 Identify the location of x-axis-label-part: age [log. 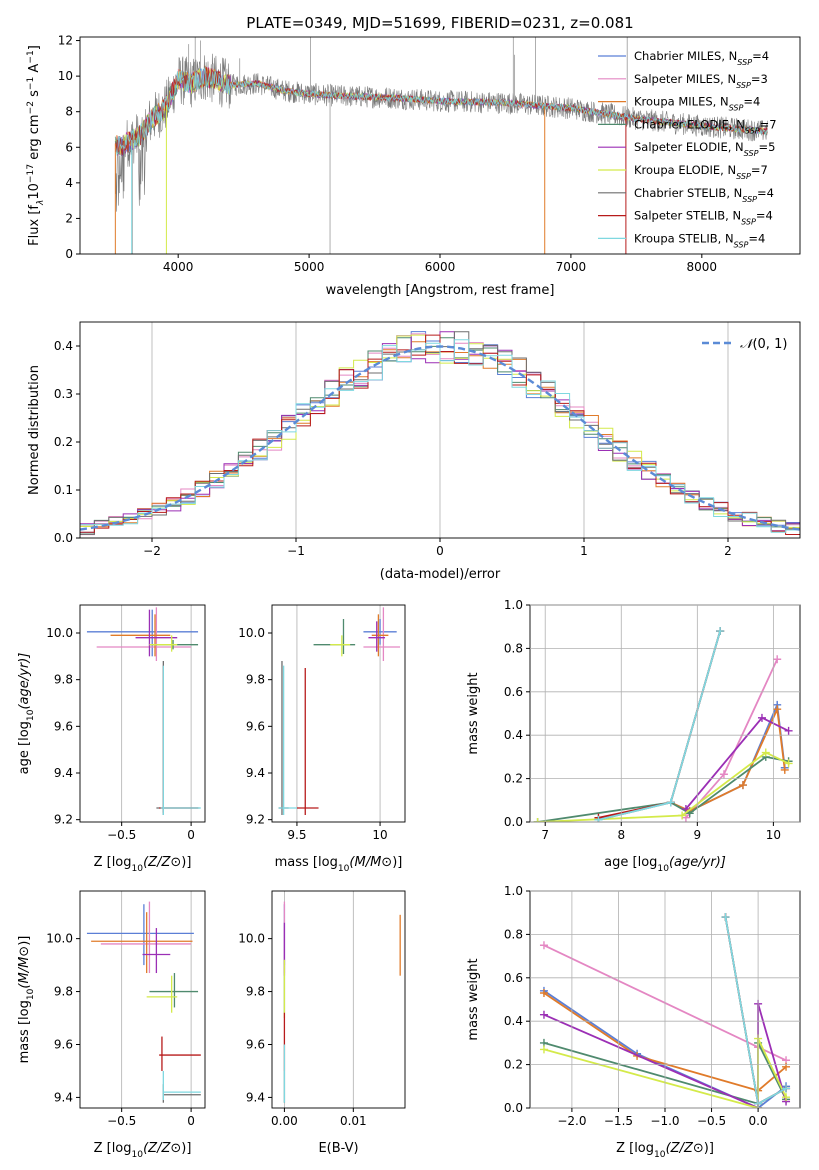
(630, 862).